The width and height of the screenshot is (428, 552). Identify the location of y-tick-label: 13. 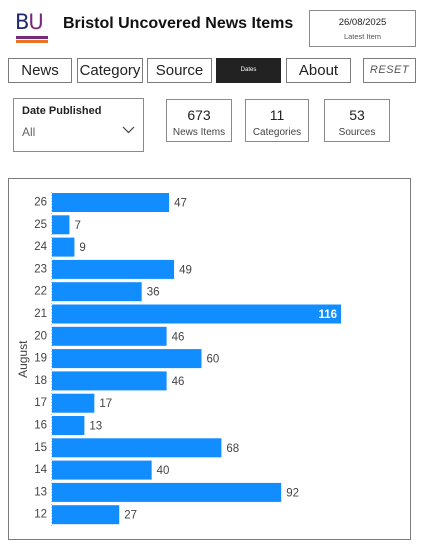
(40, 492).